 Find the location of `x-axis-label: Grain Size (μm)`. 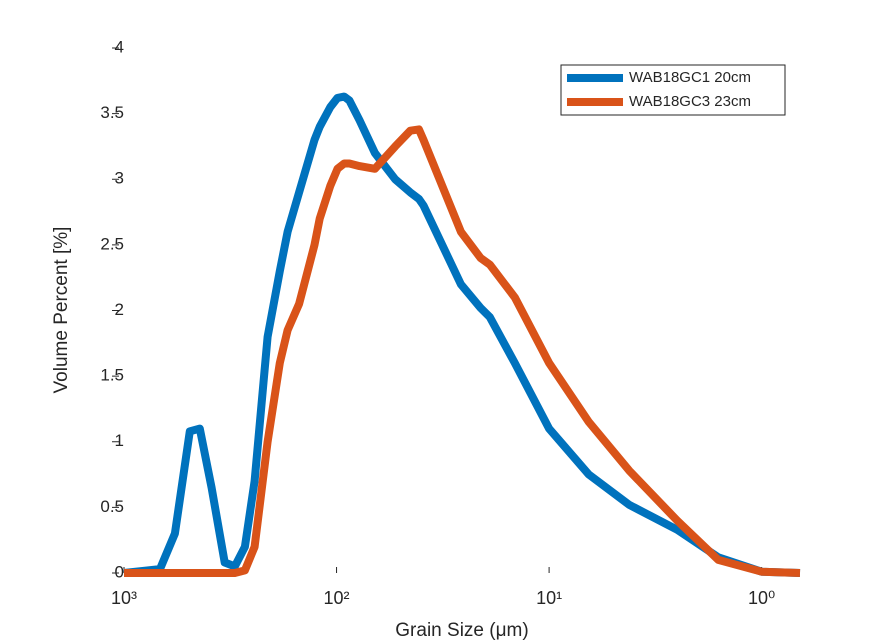

x-axis-label: Grain Size (μm) is located at coordinates (461, 630).